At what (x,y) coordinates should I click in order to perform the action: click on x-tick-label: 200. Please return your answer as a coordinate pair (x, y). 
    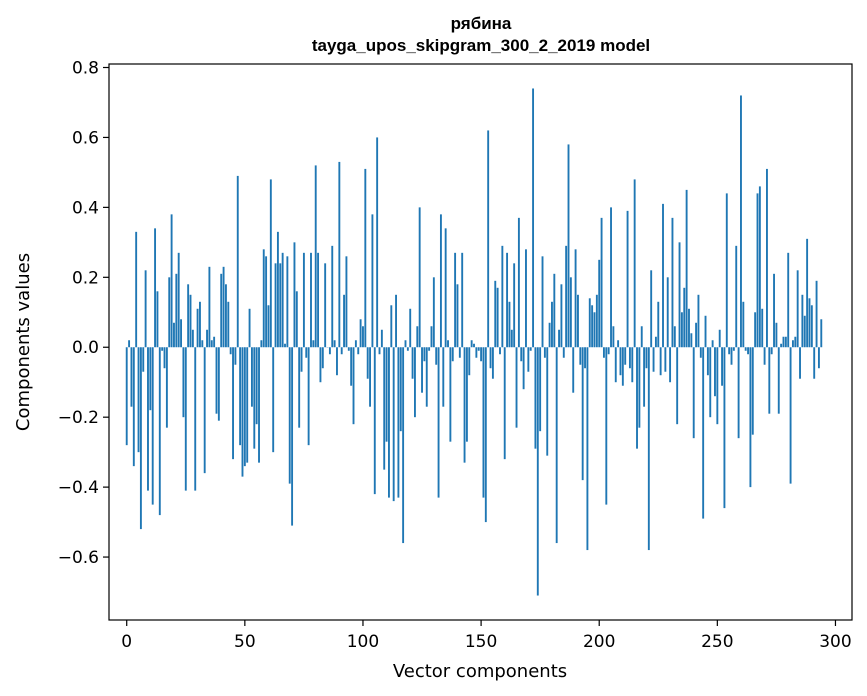
    Looking at the image, I should click on (599, 642).